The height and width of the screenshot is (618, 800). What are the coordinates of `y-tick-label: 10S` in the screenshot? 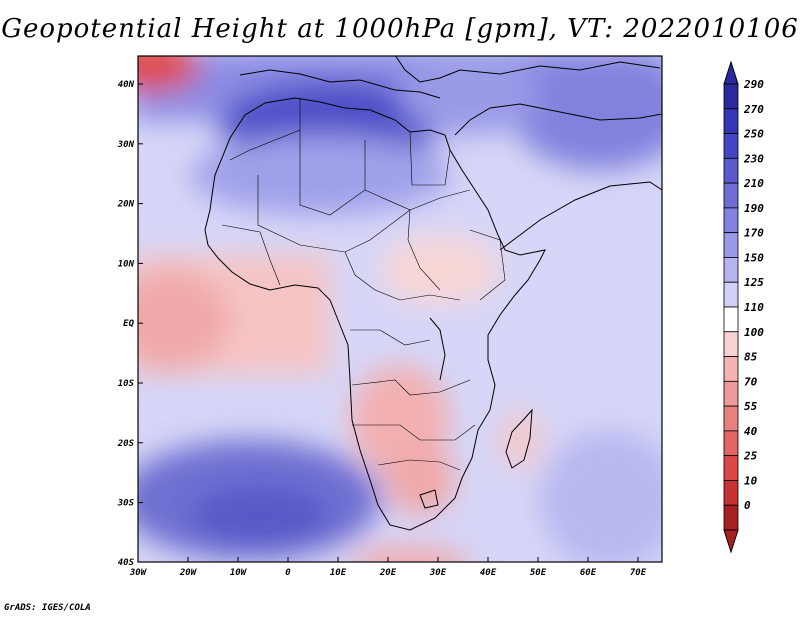 It's located at (126, 384).